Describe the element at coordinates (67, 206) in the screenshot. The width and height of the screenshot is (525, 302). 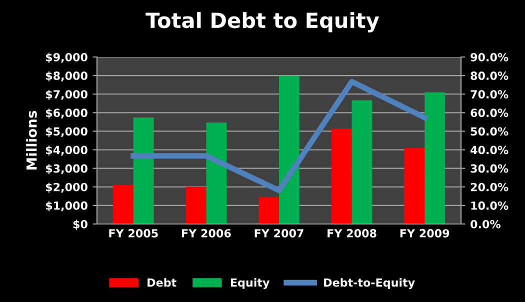
I see `y-tick-label: $1,000` at that location.